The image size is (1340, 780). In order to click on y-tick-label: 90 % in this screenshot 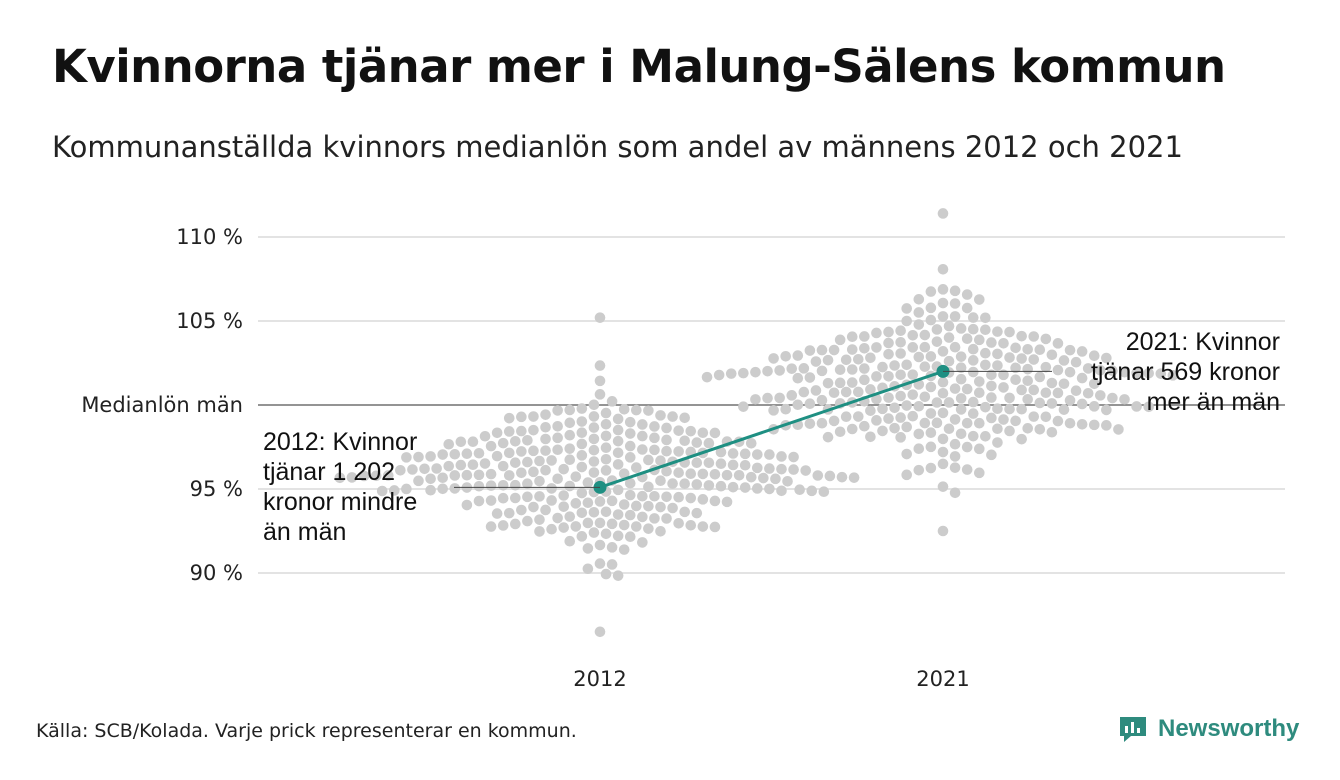, I will do `click(216, 573)`.